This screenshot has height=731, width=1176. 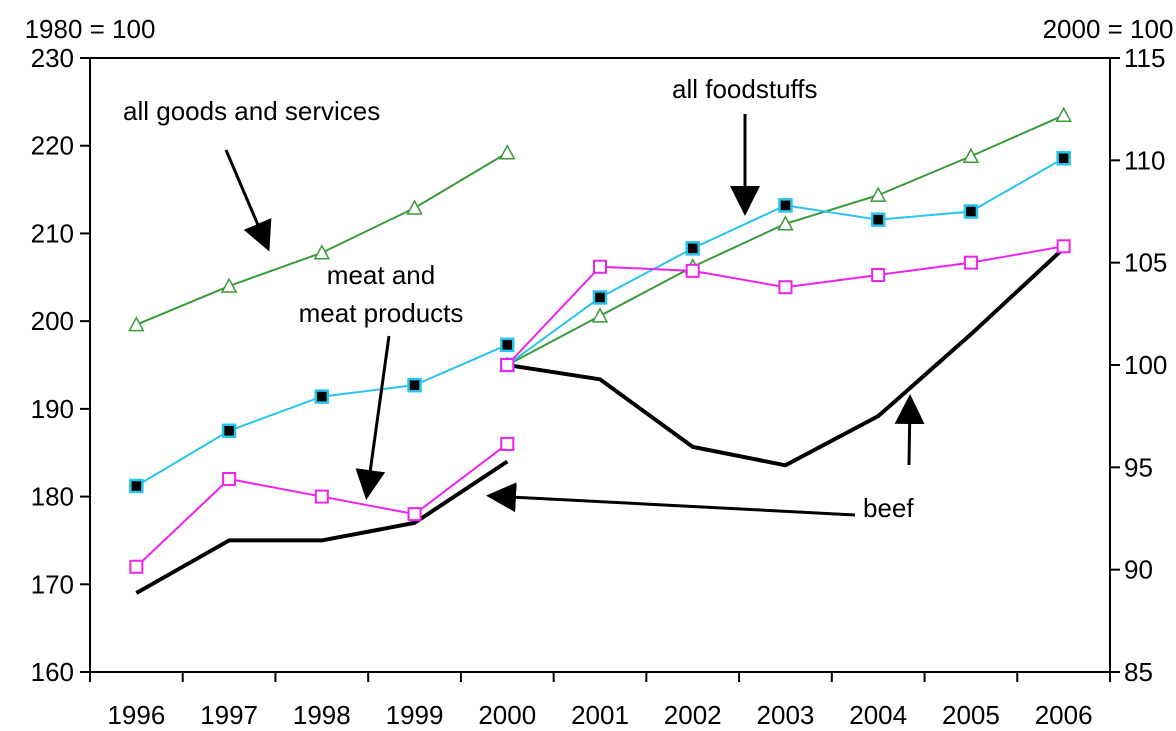 I want to click on right-tick-label: 115, so click(x=1144, y=58).